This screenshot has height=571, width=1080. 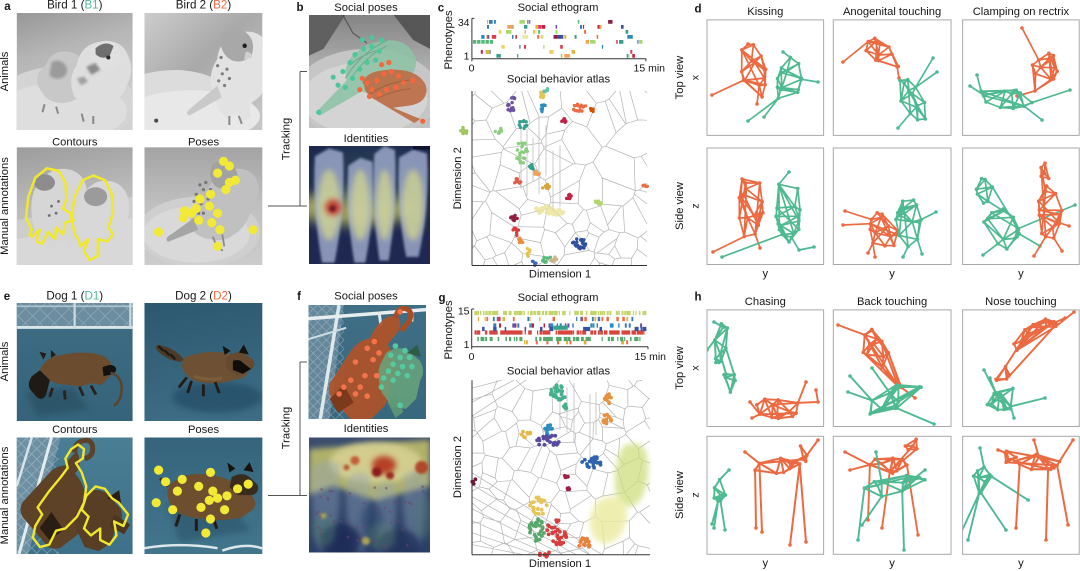 What do you see at coordinates (441, 299) in the screenshot?
I see `svg-text: g` at bounding box center [441, 299].